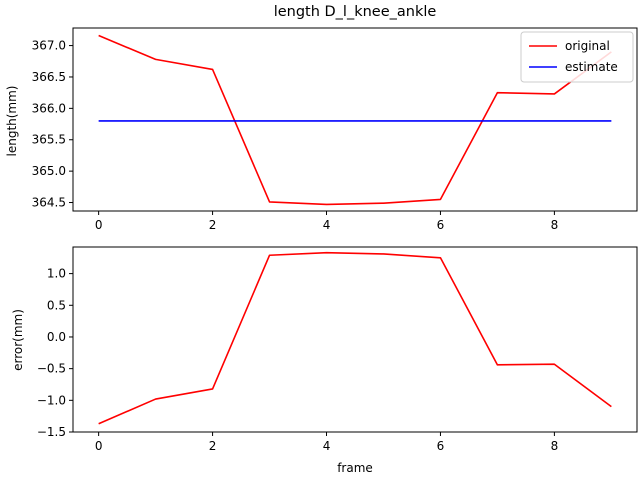 The image size is (640, 480). Describe the element at coordinates (51, 432) in the screenshot. I see `y-tick-label: −1.5` at that location.